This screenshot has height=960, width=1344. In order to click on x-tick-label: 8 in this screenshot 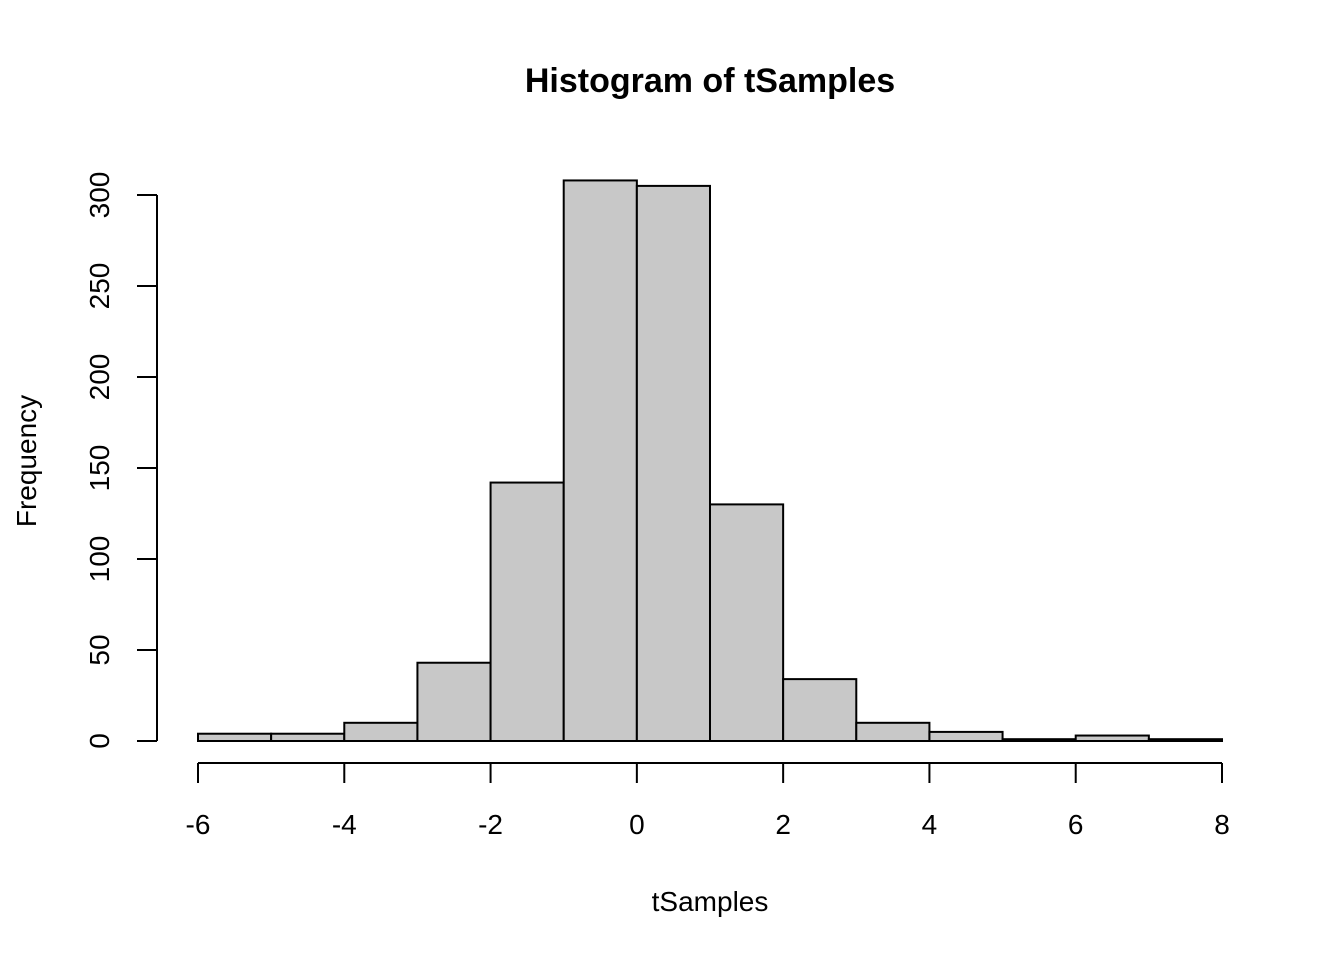, I will do `click(1222, 824)`.